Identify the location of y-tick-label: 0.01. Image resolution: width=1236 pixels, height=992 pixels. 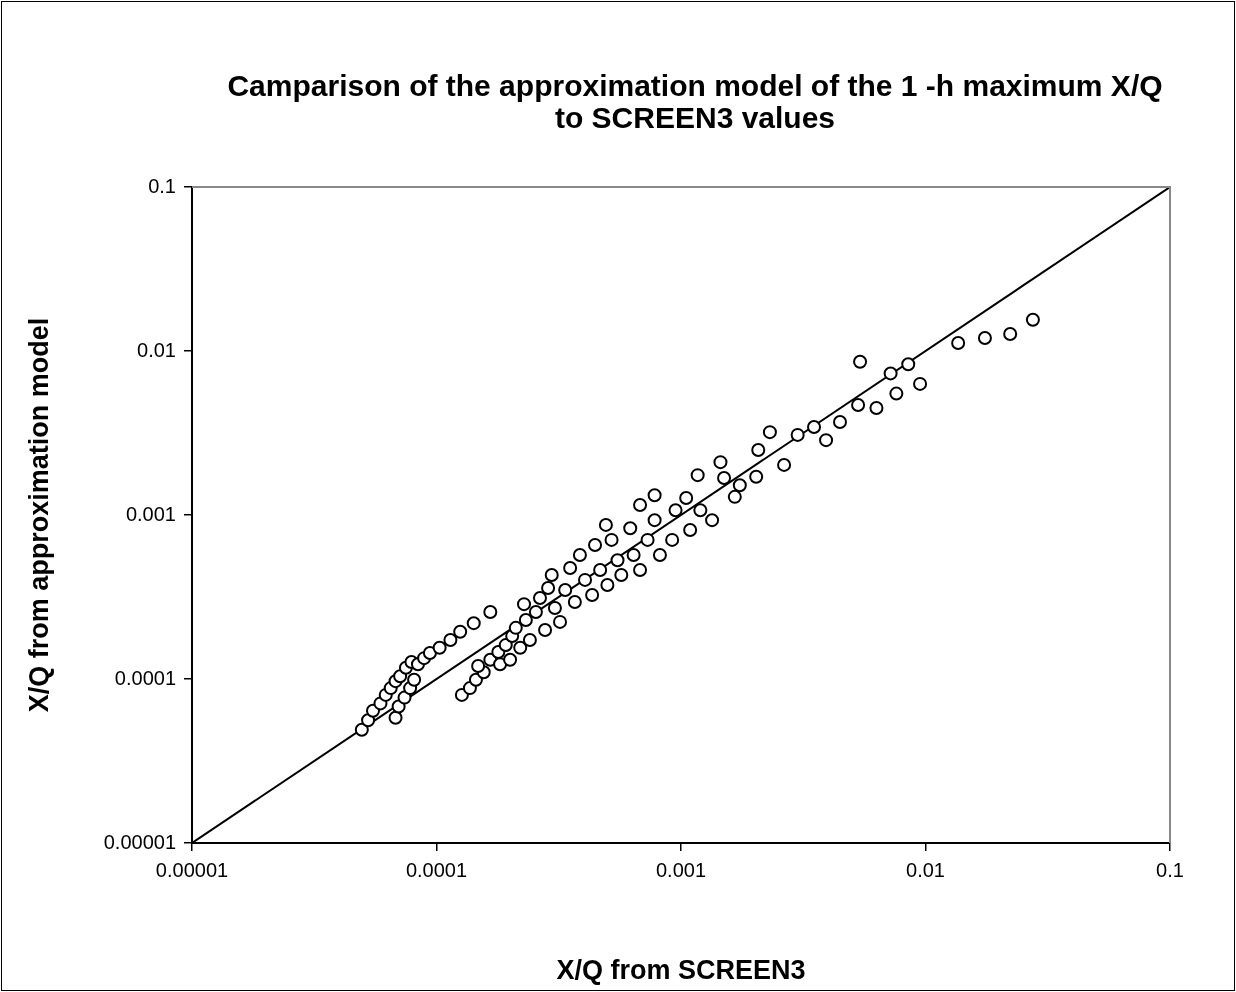
(156, 349).